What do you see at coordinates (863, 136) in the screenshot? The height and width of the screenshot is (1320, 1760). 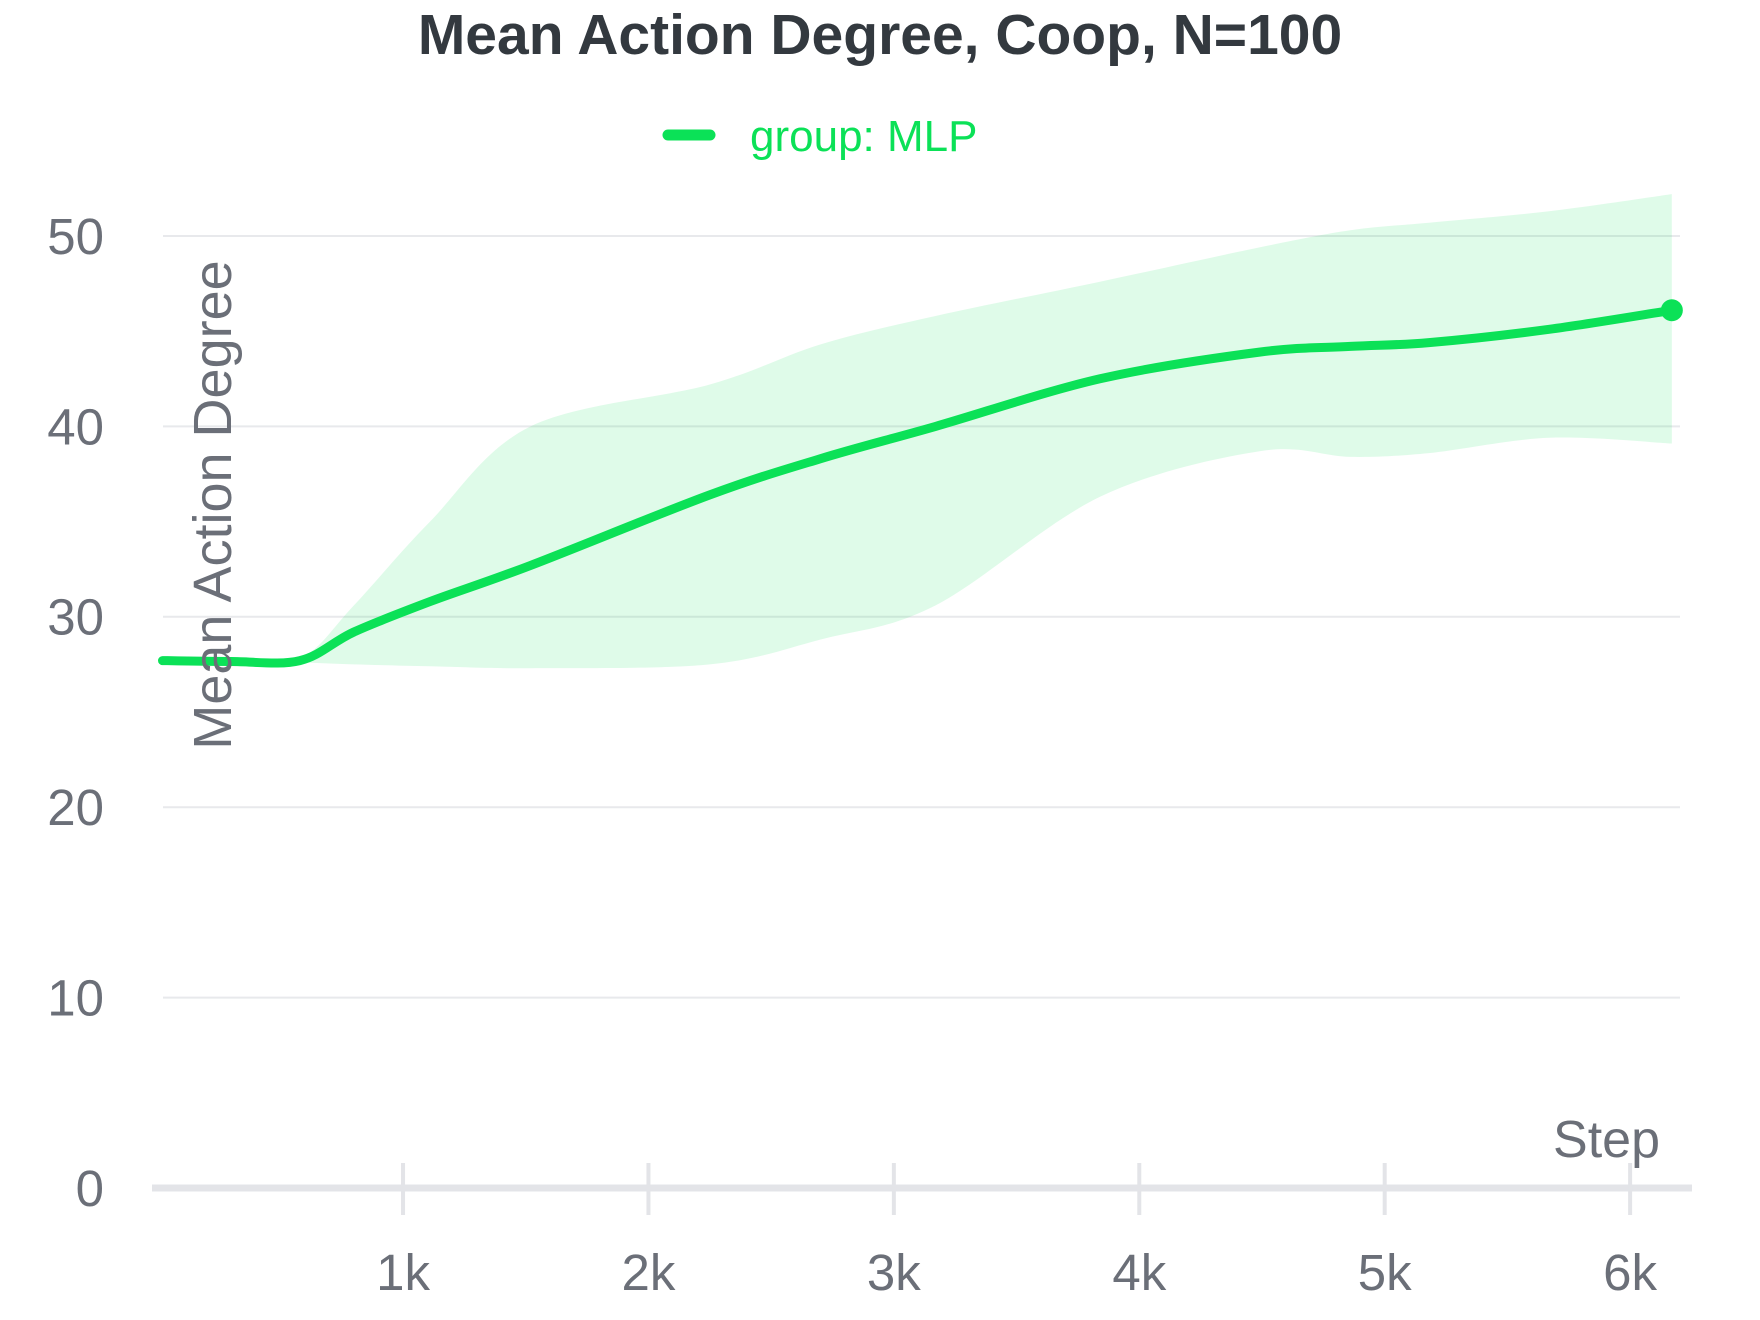 I see `legend-label: group: MLP` at bounding box center [863, 136].